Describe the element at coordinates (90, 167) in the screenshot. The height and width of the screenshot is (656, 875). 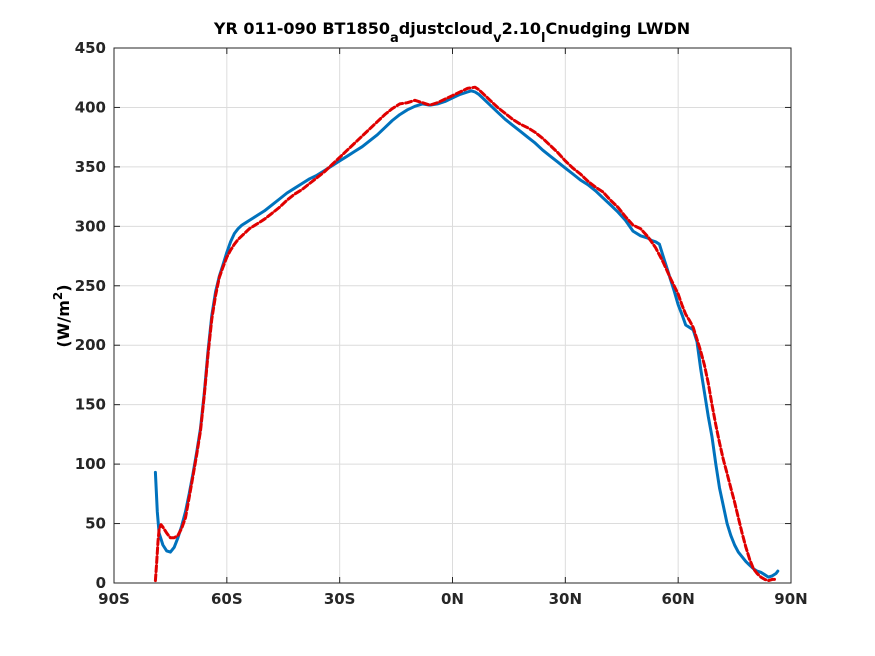
I see `y-tick-label: 350` at that location.